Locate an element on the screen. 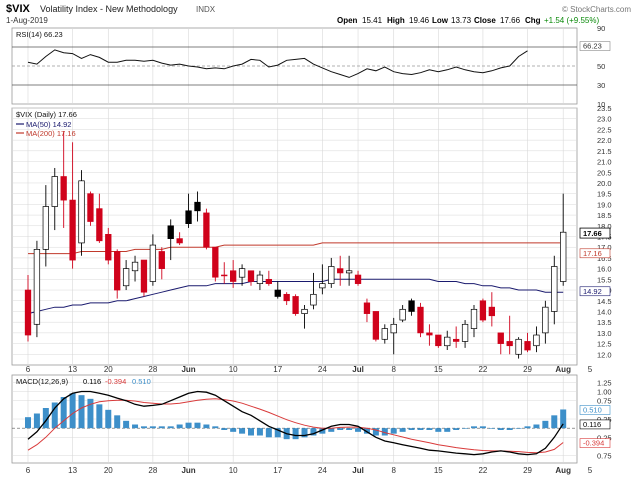  rsi-value-box is located at coordinates (595, 46).